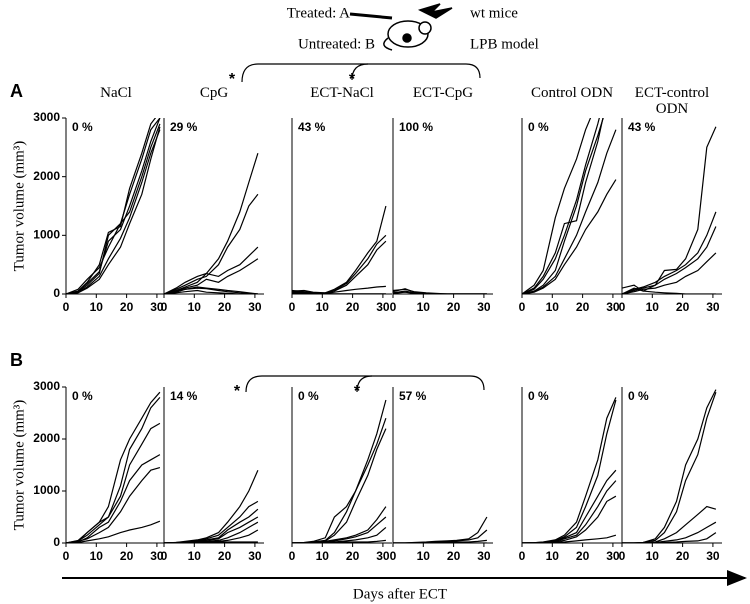 Image resolution: width=750 pixels, height=604 pixels. What do you see at coordinates (16, 360) in the screenshot?
I see `panel-label: B` at bounding box center [16, 360].